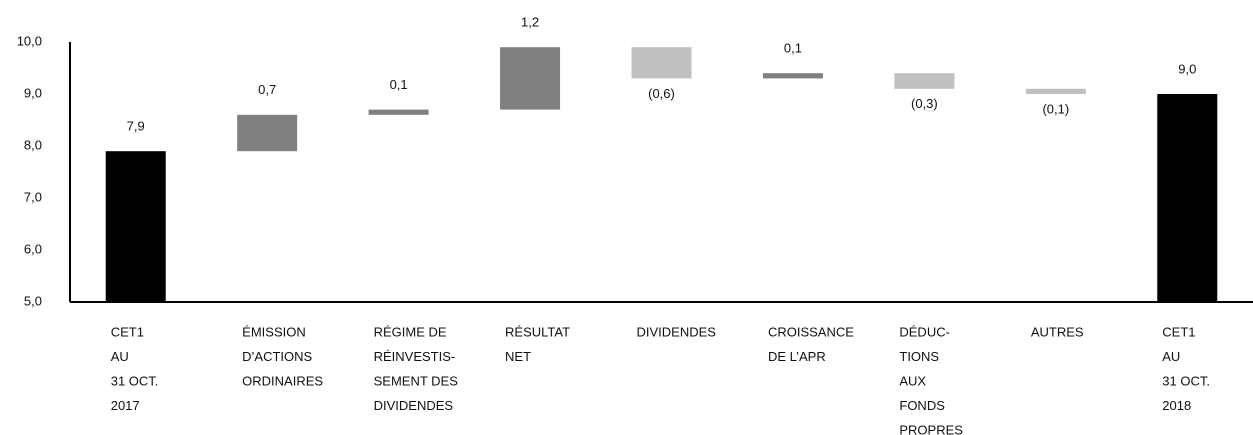 This screenshot has width=1253, height=435. I want to click on x-tick-label: DE L’APR, so click(797, 356).